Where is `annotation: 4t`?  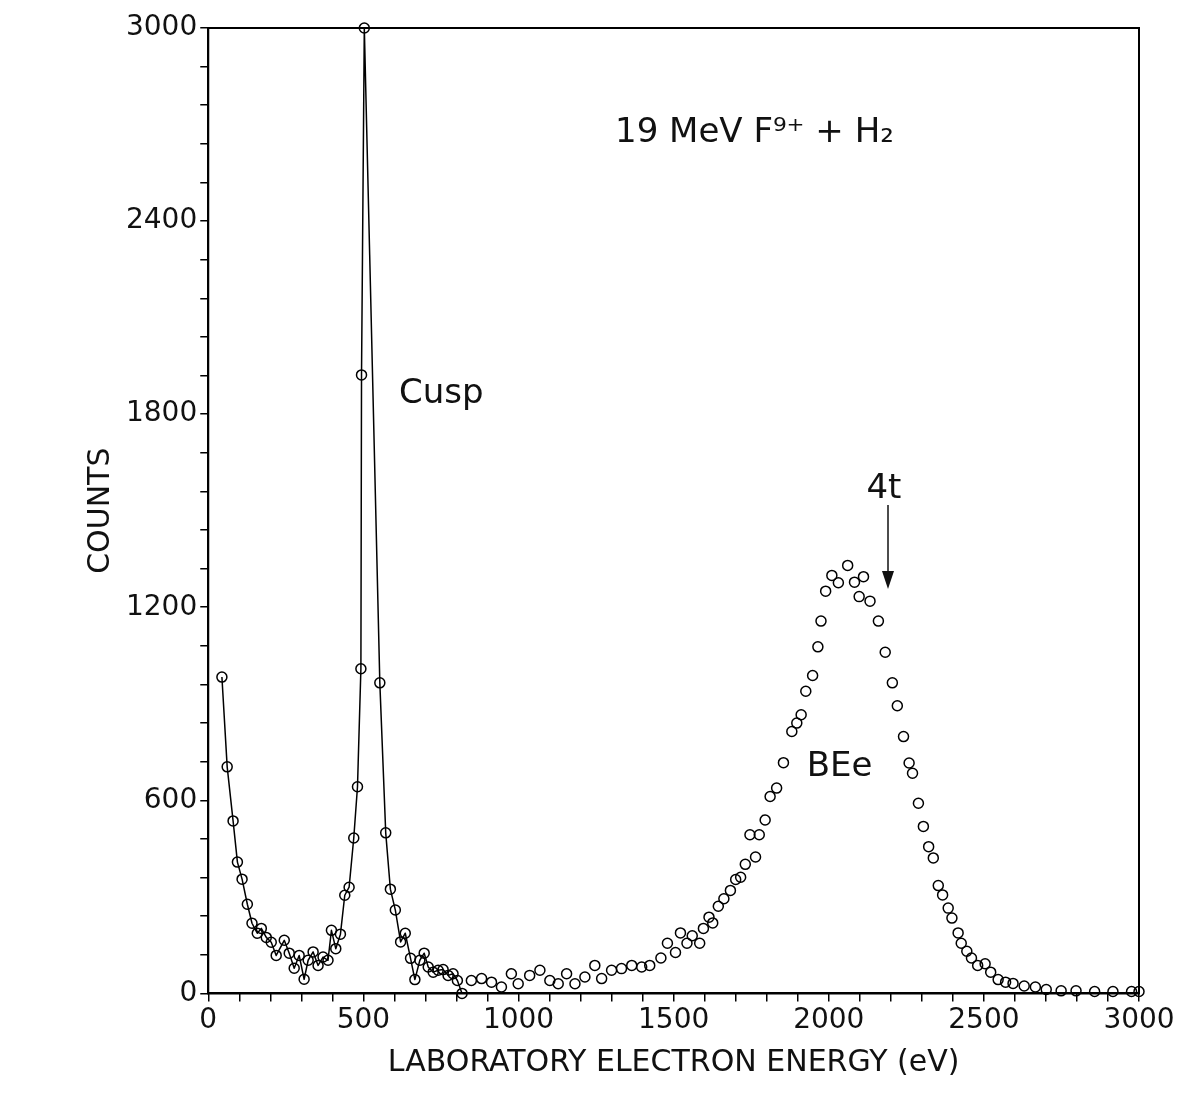 annotation: 4t is located at coordinates (884, 486).